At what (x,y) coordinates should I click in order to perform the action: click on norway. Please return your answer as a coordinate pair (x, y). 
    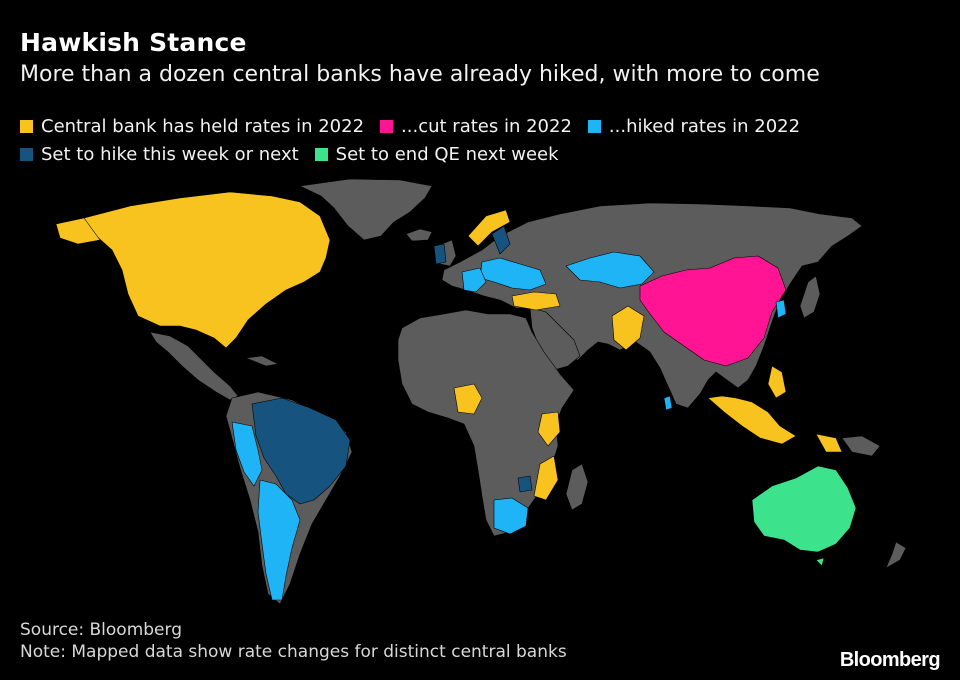
    Looking at the image, I should click on (489, 228).